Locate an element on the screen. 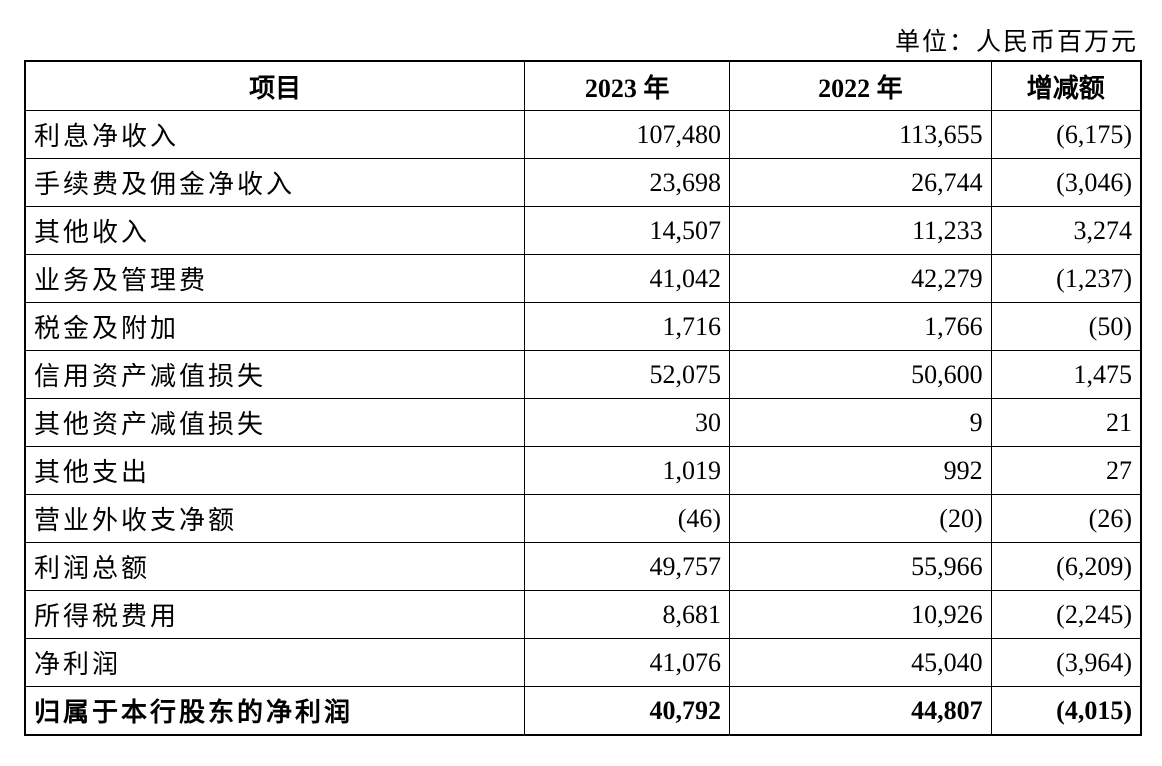 The width and height of the screenshot is (1162, 766). value-cell: 992 is located at coordinates (860, 470).